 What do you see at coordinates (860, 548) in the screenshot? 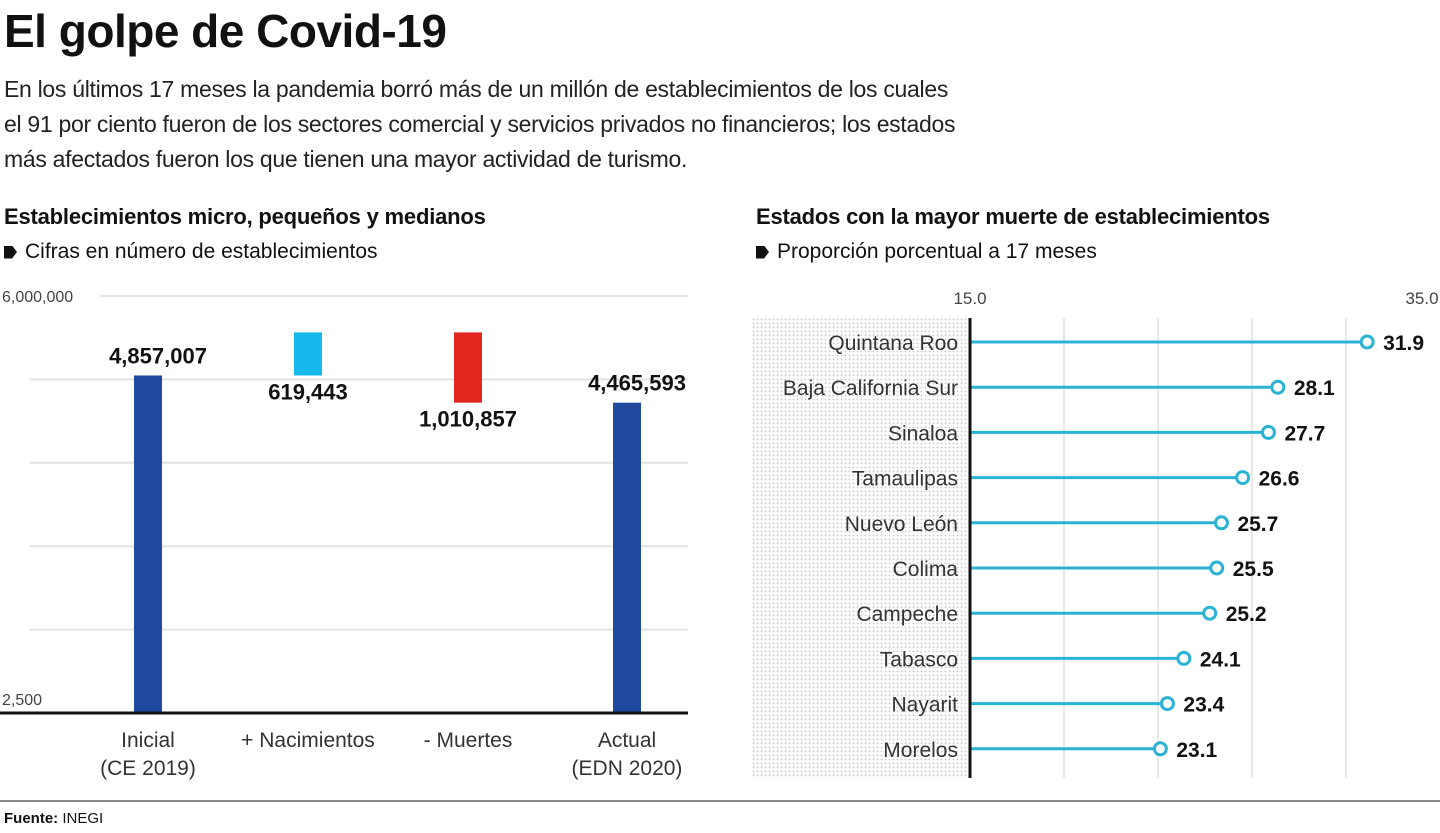
I see `label-panel-background` at bounding box center [860, 548].